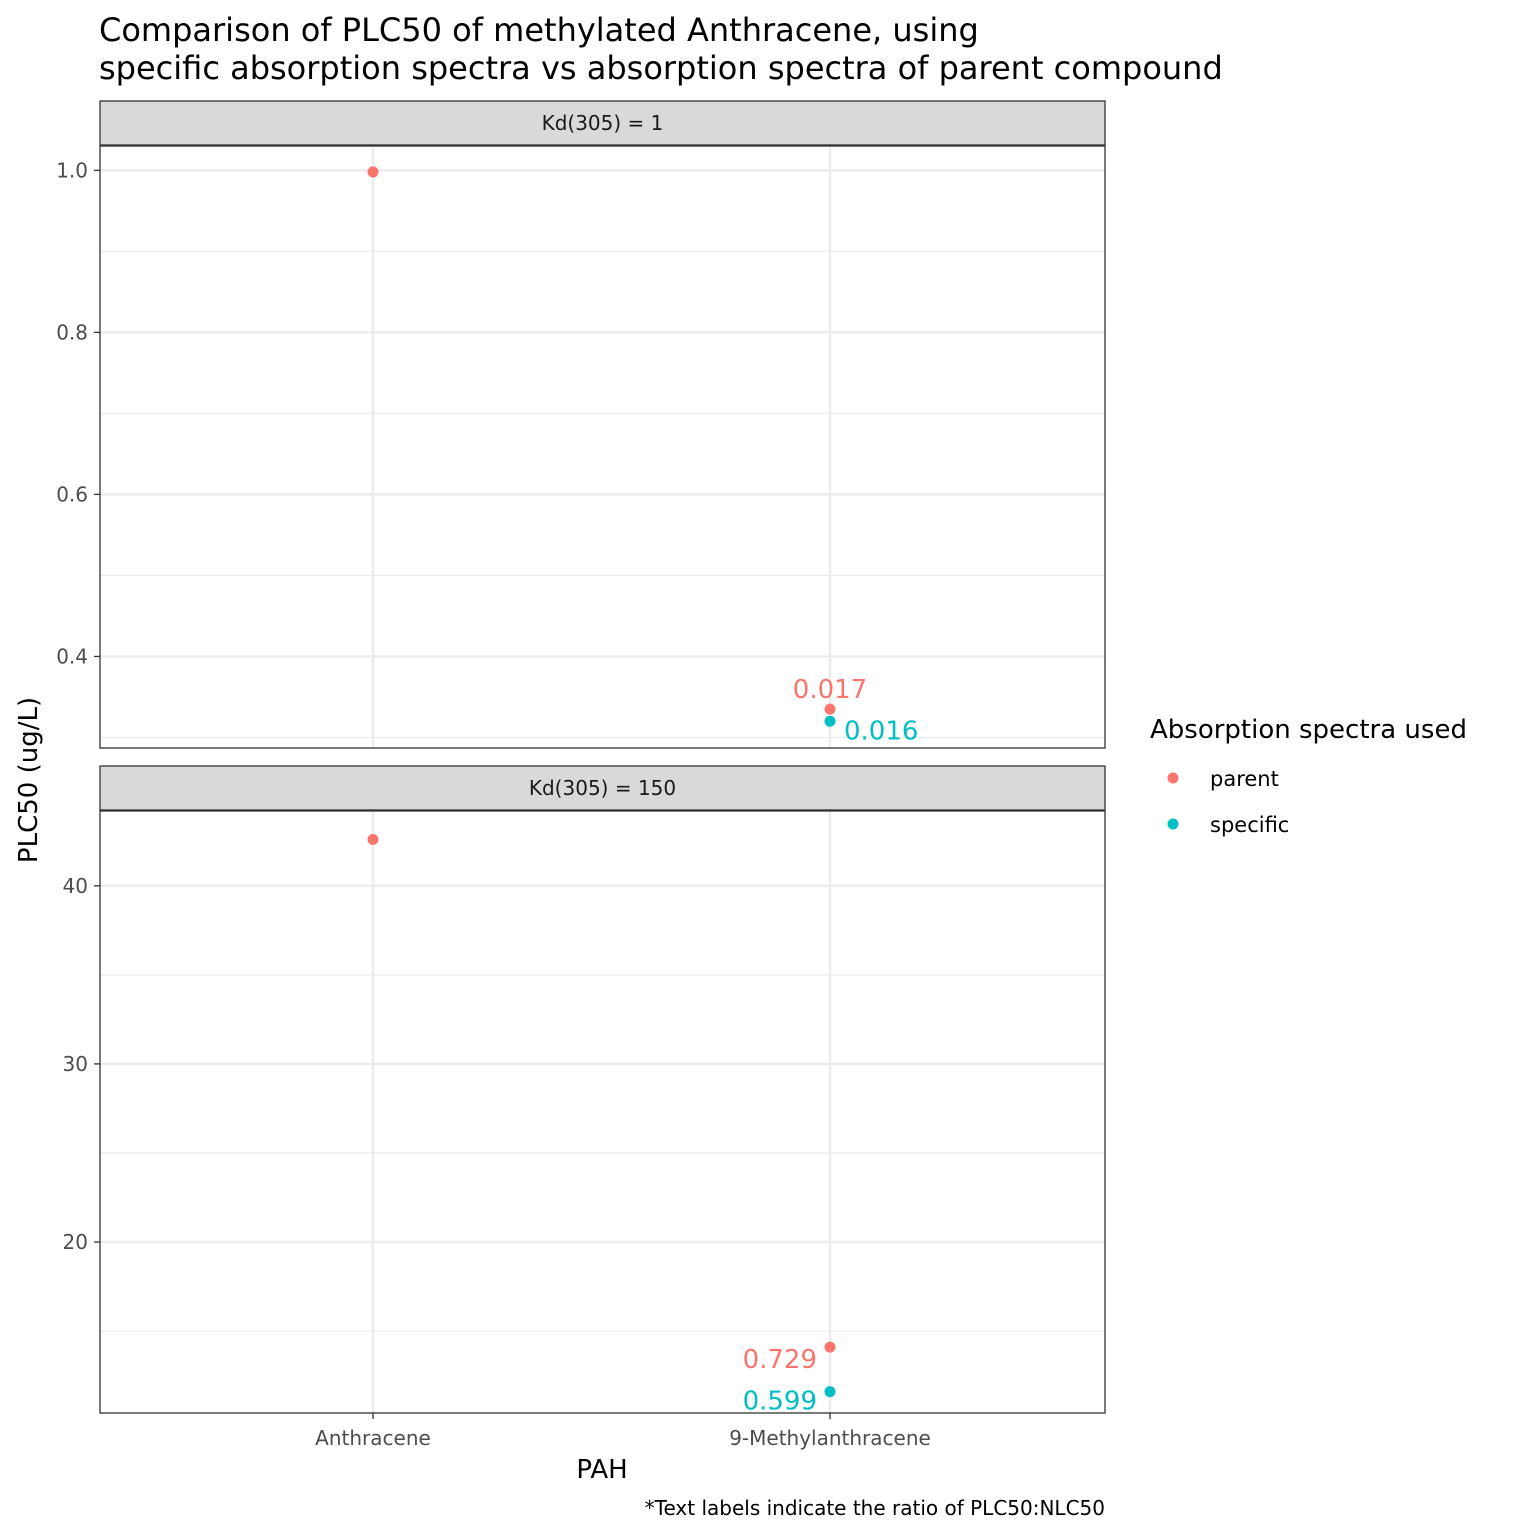  What do you see at coordinates (1308, 730) in the screenshot?
I see `legend-title: Absorption spectra used` at bounding box center [1308, 730].